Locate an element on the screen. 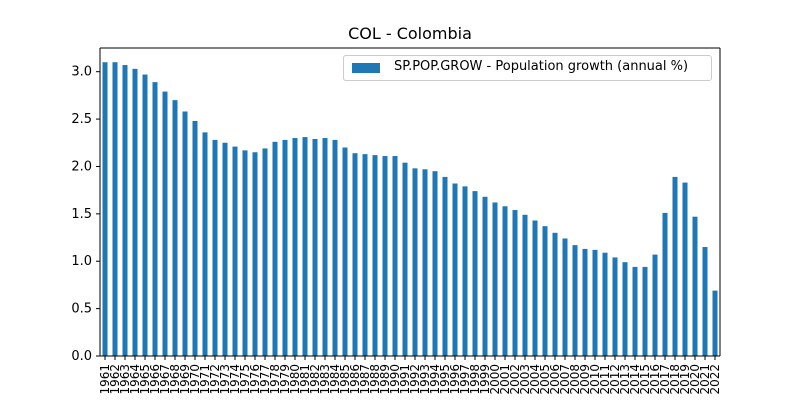 The width and height of the screenshot is (800, 400). x-tick-label: 1975 is located at coordinates (245, 379).